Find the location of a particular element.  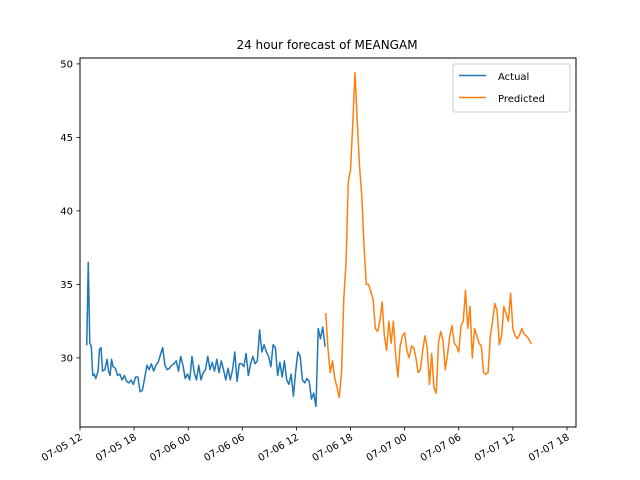

y-tick-label: 35 is located at coordinates (66, 285).